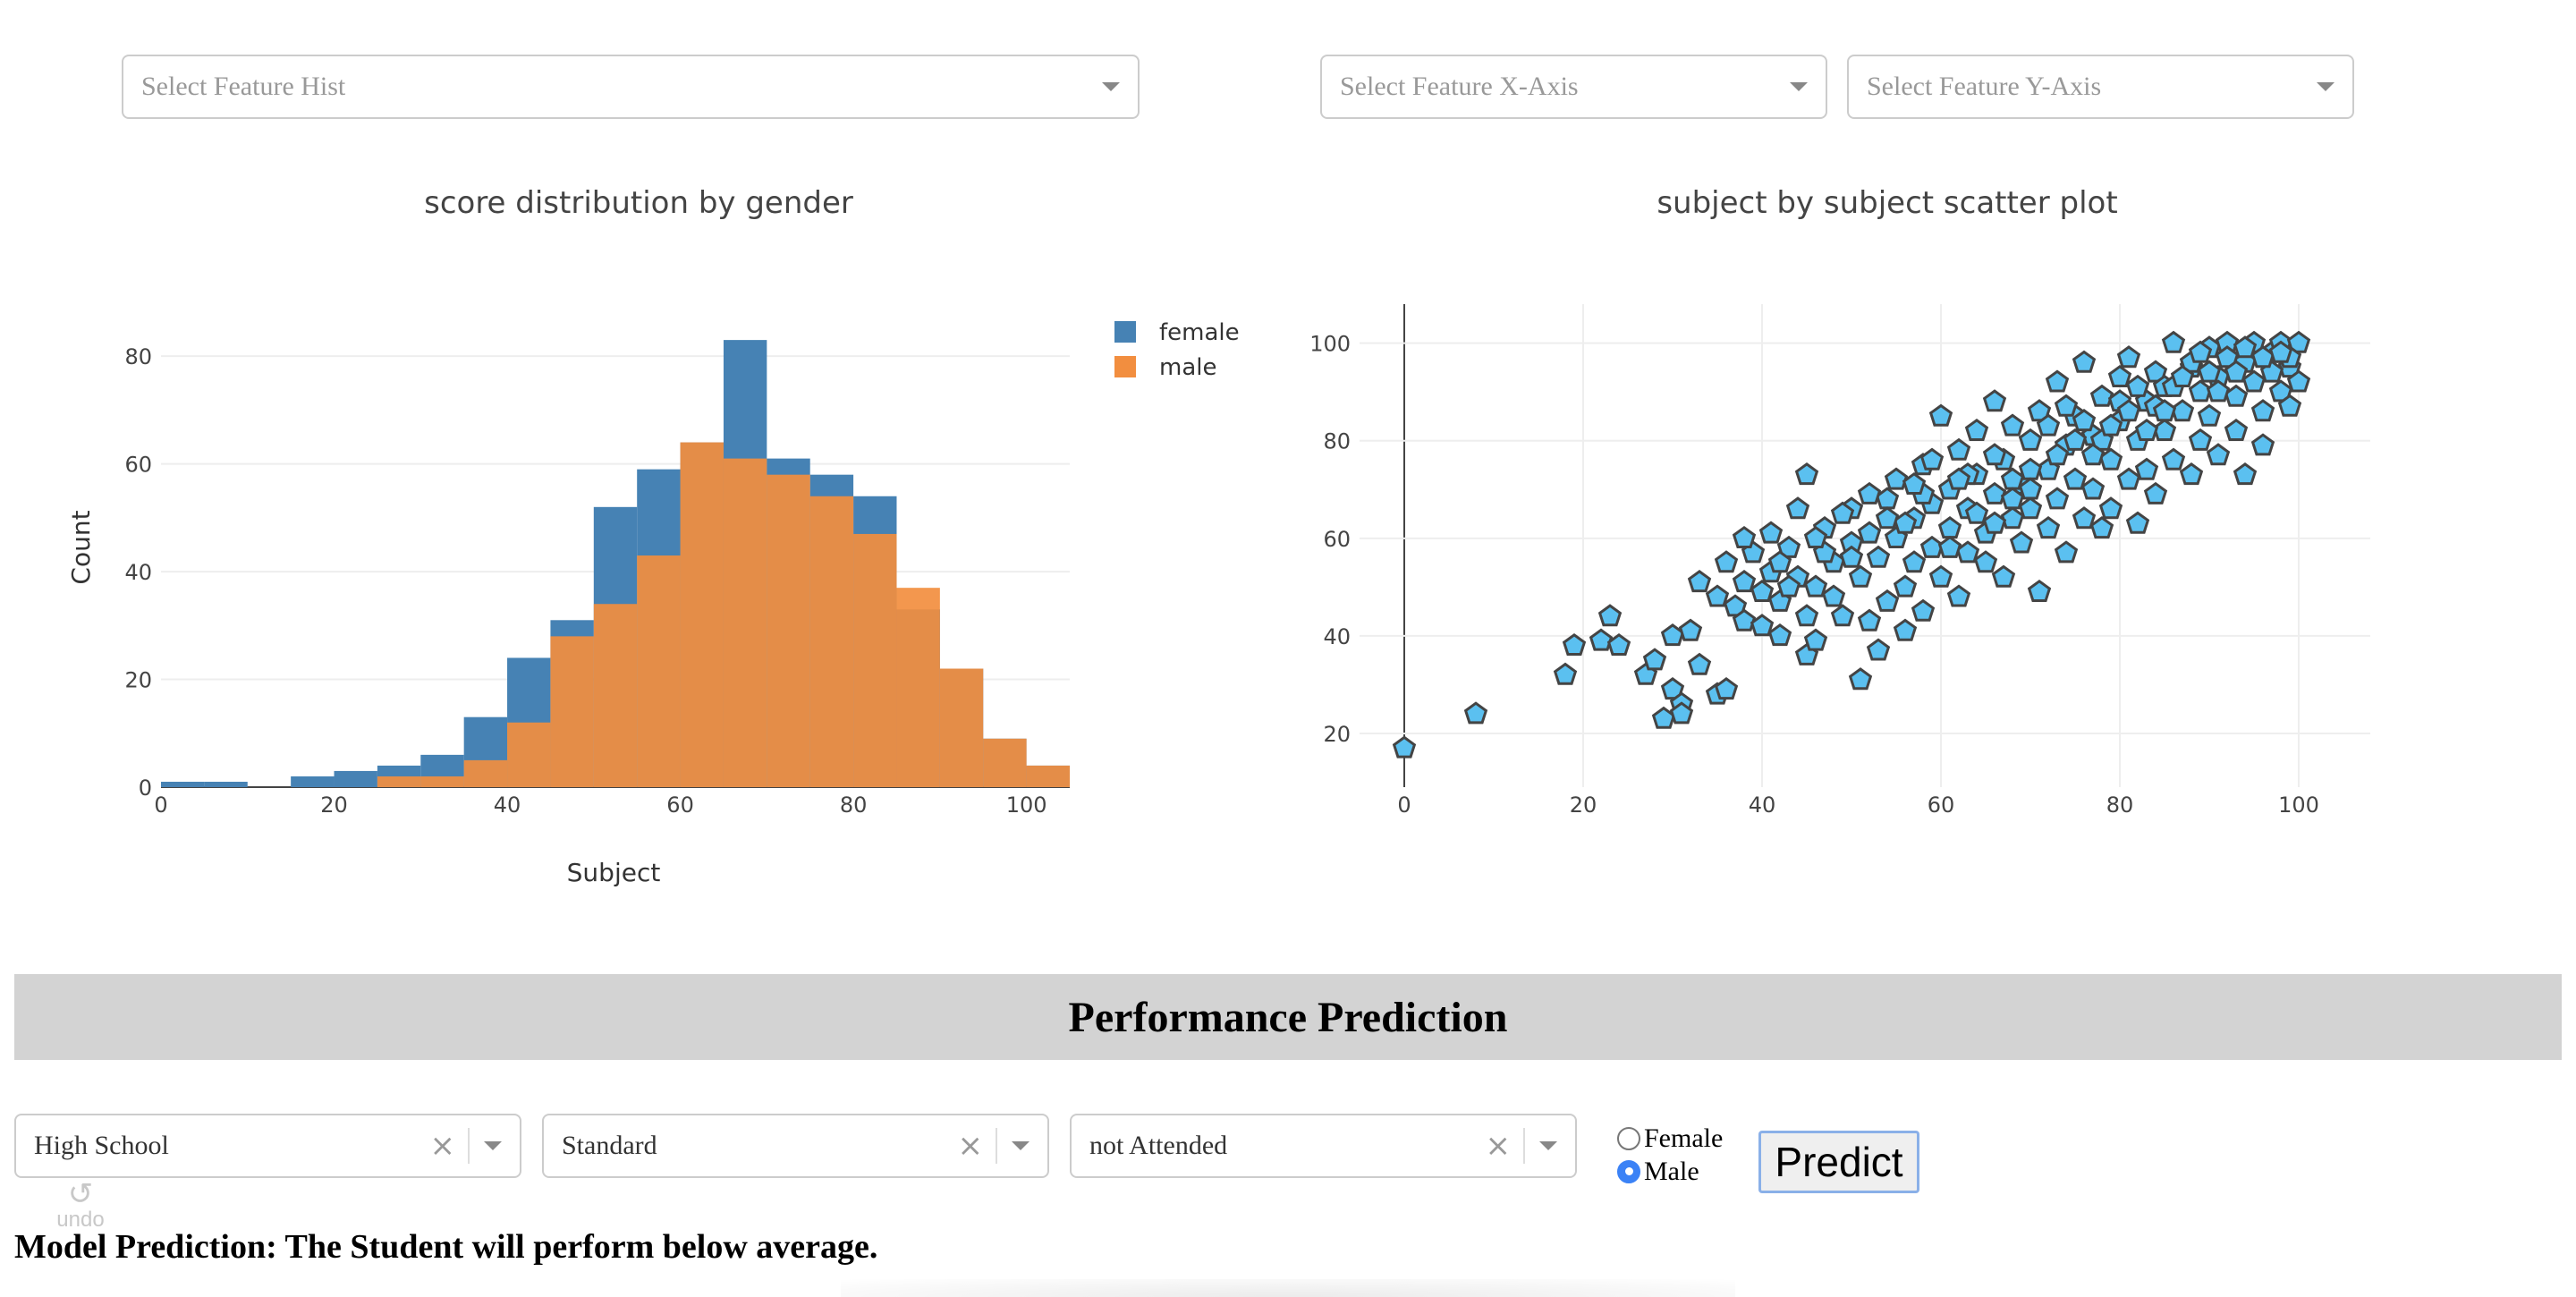 The height and width of the screenshot is (1297, 2576). Describe the element at coordinates (1838, 1162) in the screenshot. I see `predict-button: Predict` at that location.